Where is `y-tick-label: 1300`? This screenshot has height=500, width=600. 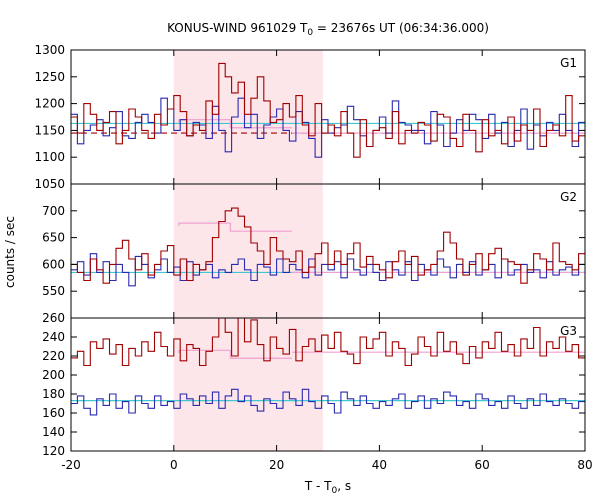
y-tick-label: 1300 is located at coordinates (49, 50).